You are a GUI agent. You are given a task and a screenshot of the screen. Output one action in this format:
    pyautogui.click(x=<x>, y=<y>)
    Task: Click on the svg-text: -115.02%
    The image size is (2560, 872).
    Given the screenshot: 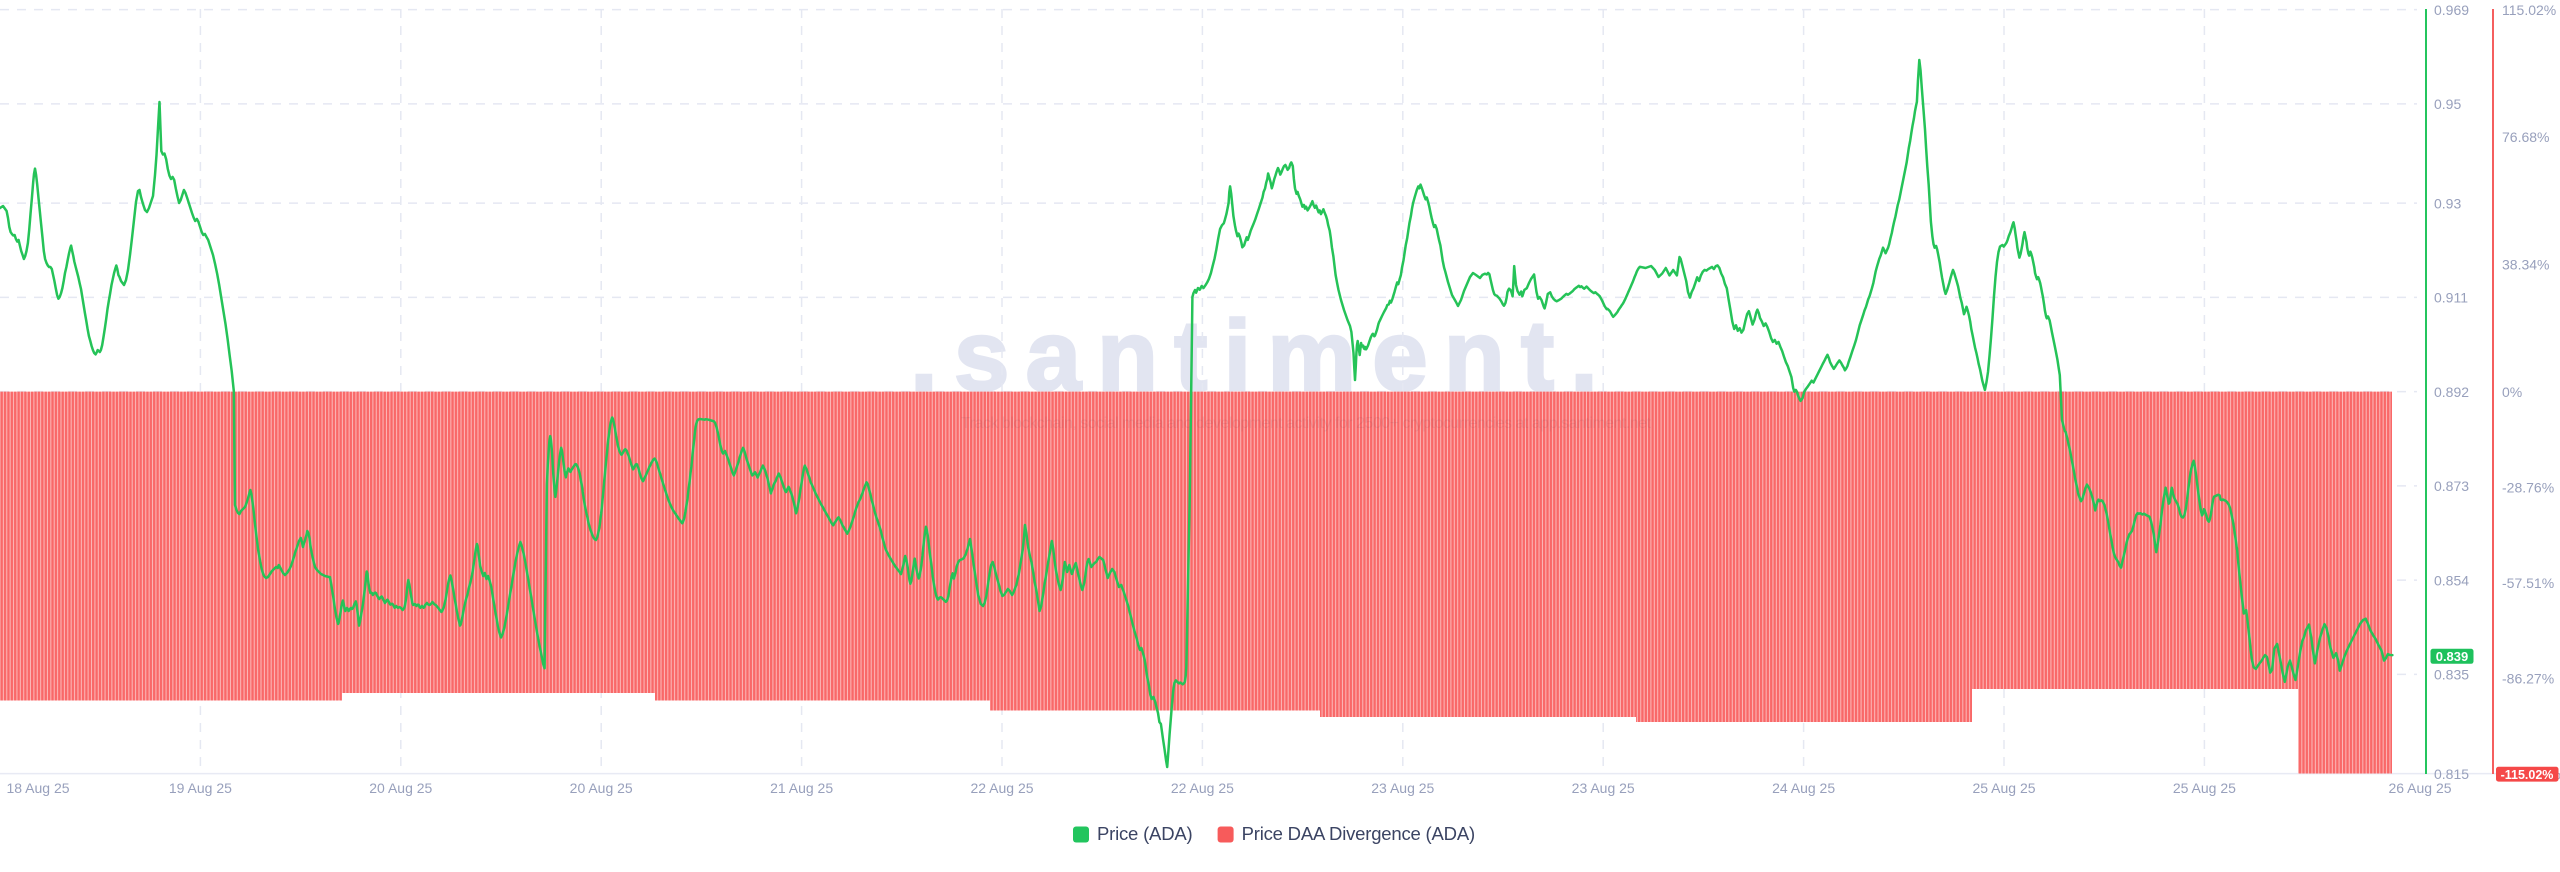 What is the action you would take?
    pyautogui.click(x=2527, y=775)
    